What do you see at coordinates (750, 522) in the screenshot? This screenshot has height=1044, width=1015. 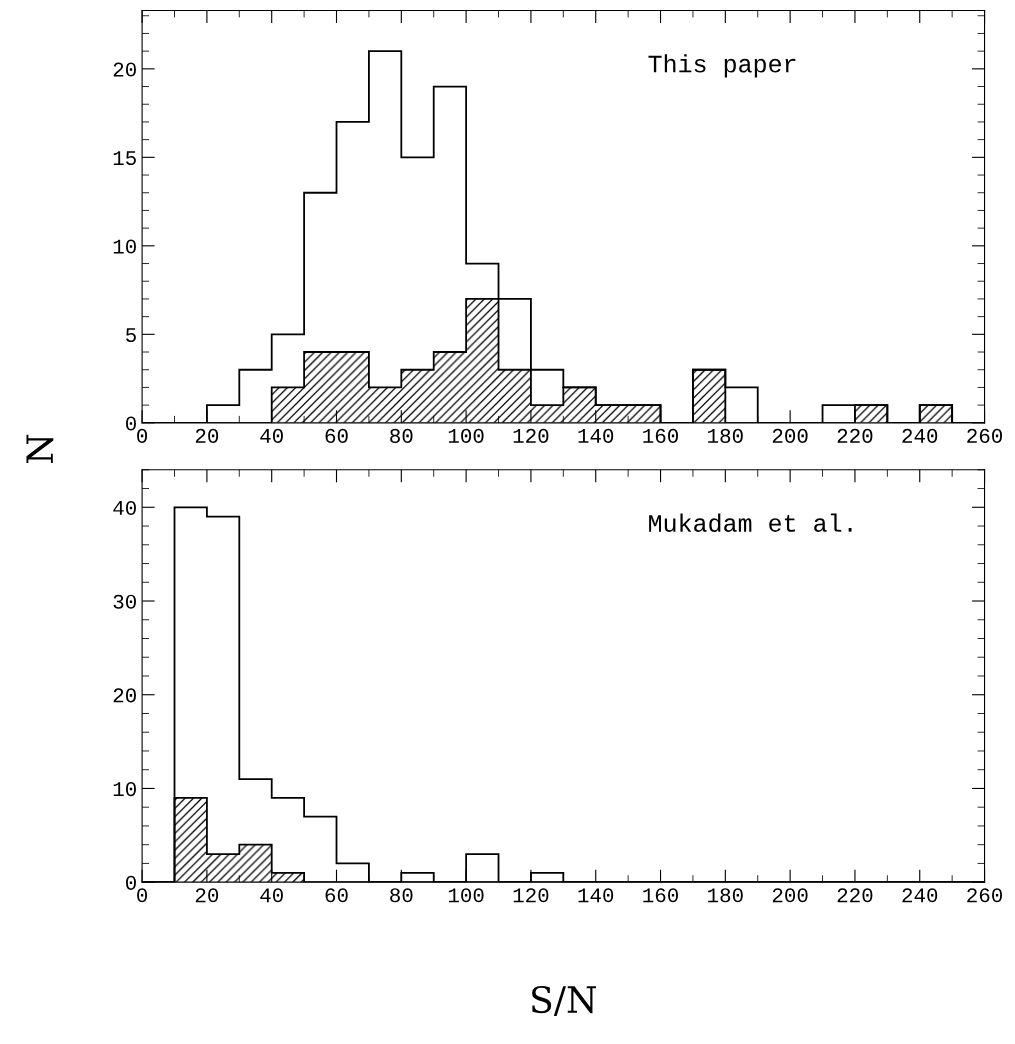 I see `annotation: Mukadam et al.` at bounding box center [750, 522].